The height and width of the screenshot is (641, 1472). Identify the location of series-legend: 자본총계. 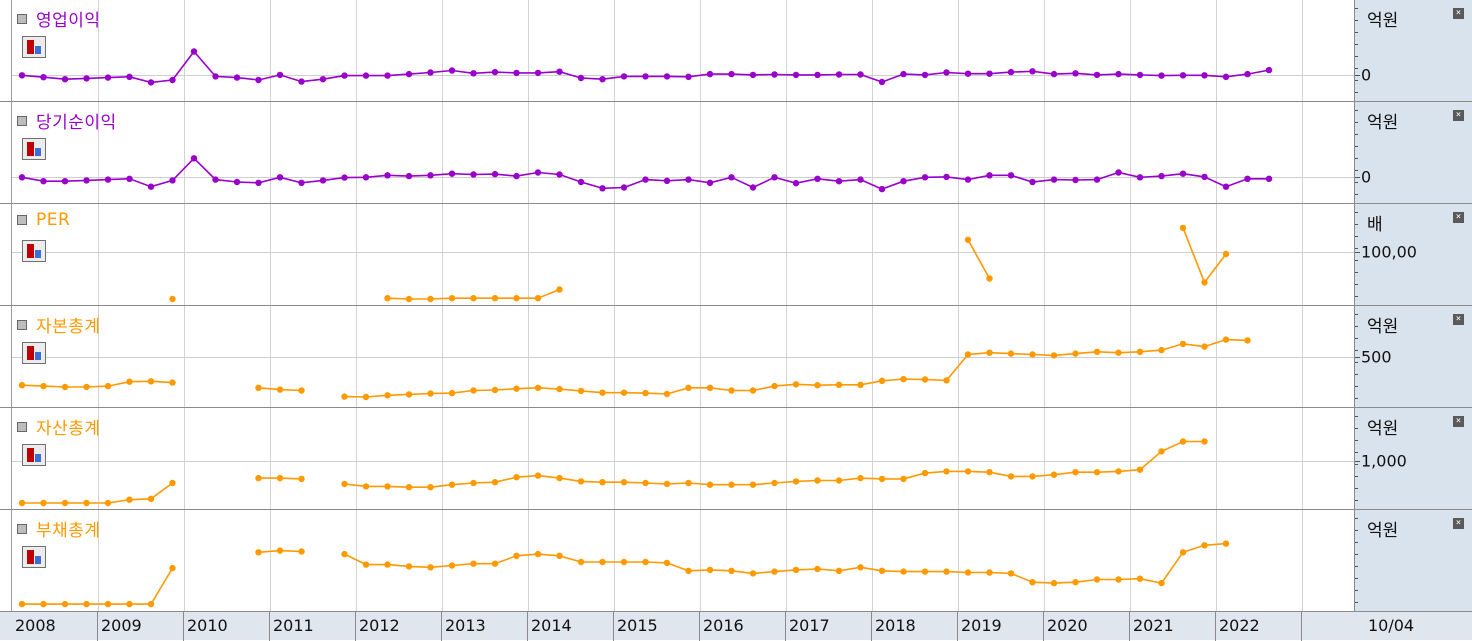
(59, 324).